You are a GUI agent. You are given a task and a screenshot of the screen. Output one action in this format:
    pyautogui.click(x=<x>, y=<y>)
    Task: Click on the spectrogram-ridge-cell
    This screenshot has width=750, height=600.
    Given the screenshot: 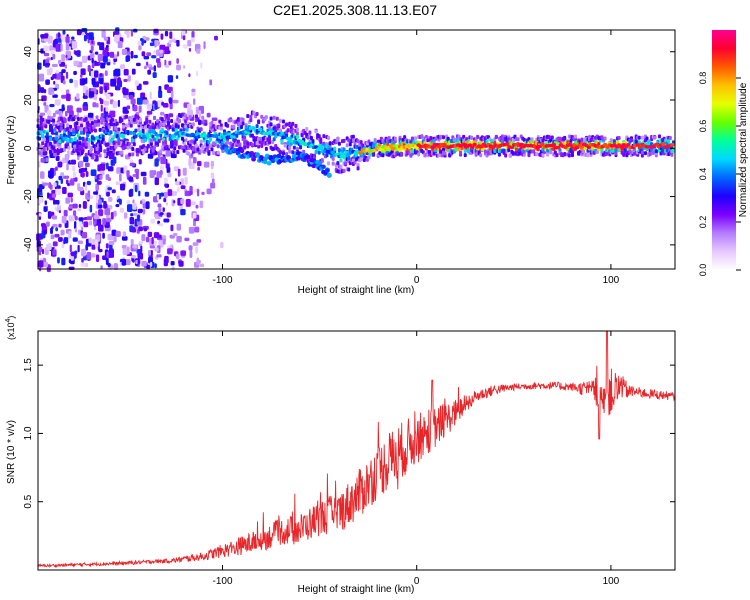 What is the action you would take?
    pyautogui.click(x=390, y=146)
    